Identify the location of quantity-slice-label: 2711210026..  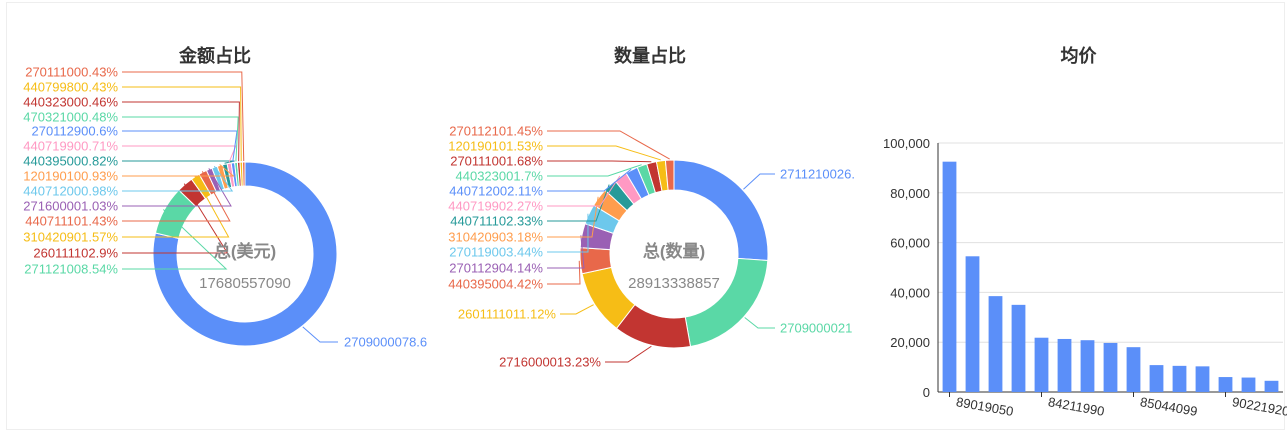
(817, 174).